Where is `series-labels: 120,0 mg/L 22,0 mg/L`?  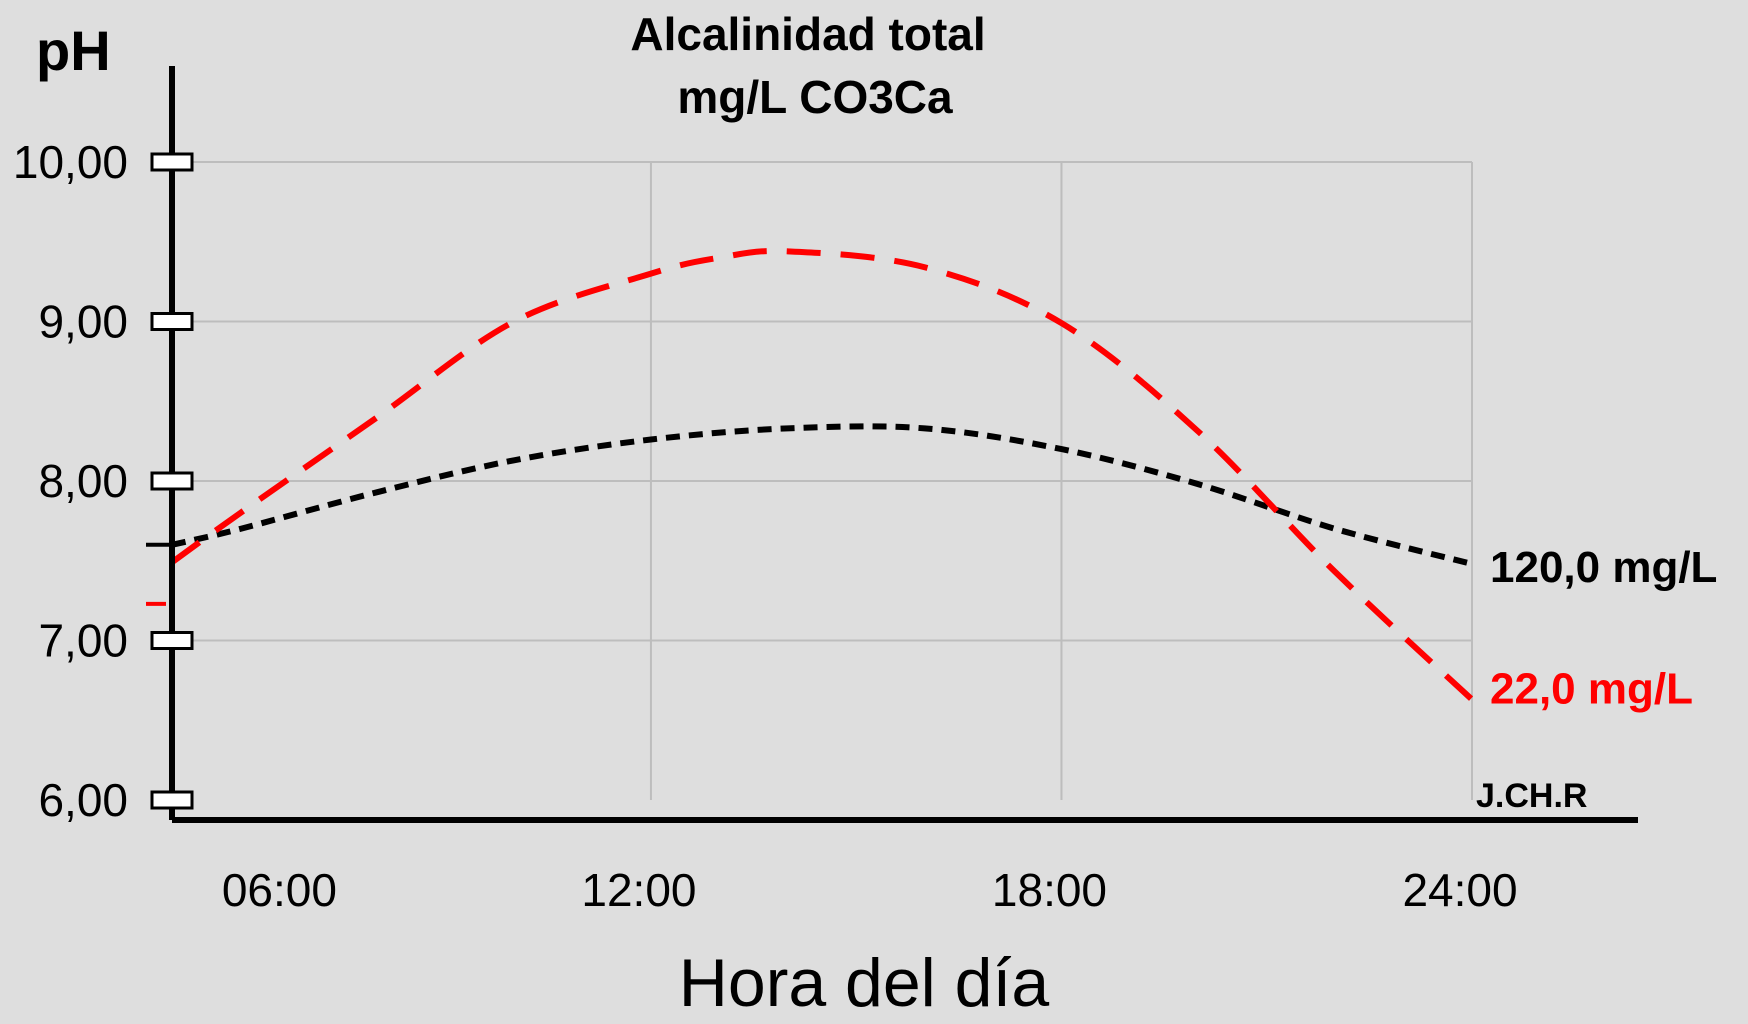
series-labels: 120,0 mg/L 22,0 mg/L is located at coordinates (1603, 628).